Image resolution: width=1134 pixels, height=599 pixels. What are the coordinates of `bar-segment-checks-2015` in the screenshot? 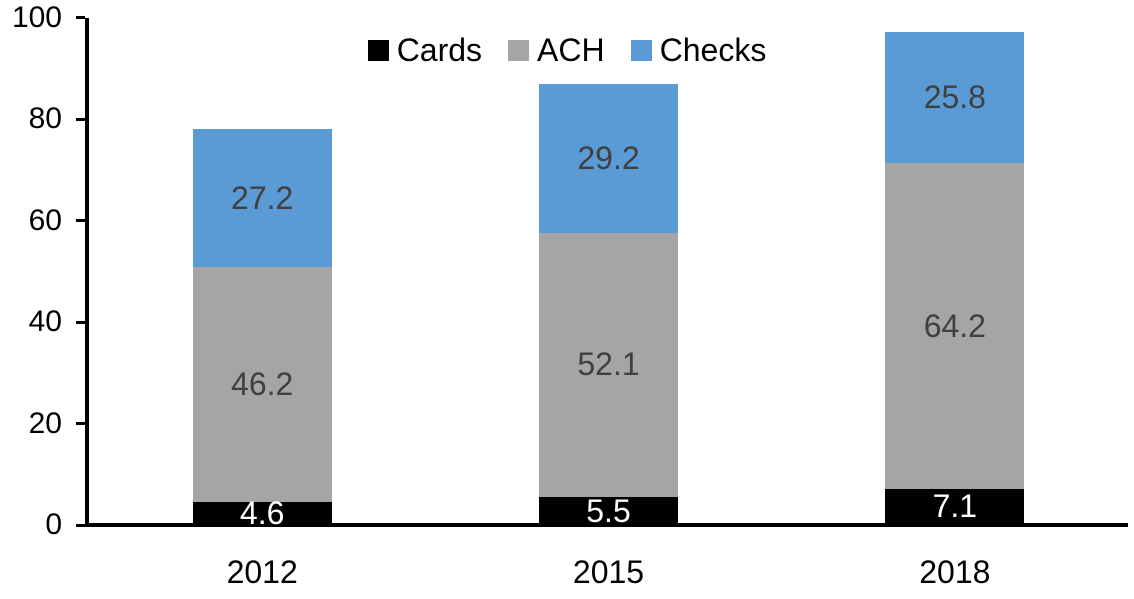 It's located at (608, 158).